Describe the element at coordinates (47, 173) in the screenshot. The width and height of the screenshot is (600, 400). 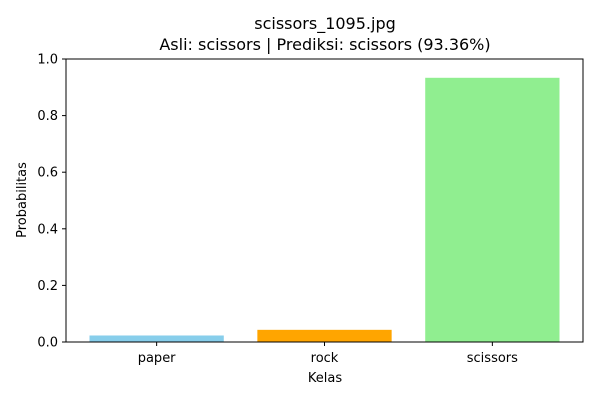
I see `y-tick-label: 0.6` at that location.